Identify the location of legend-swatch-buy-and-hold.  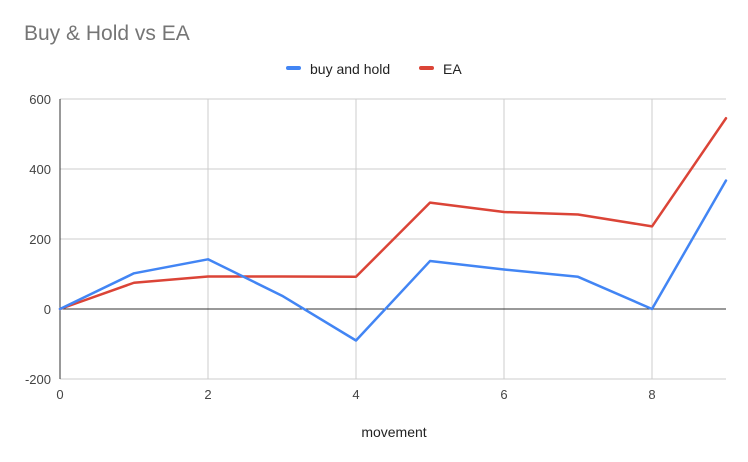
(293, 68).